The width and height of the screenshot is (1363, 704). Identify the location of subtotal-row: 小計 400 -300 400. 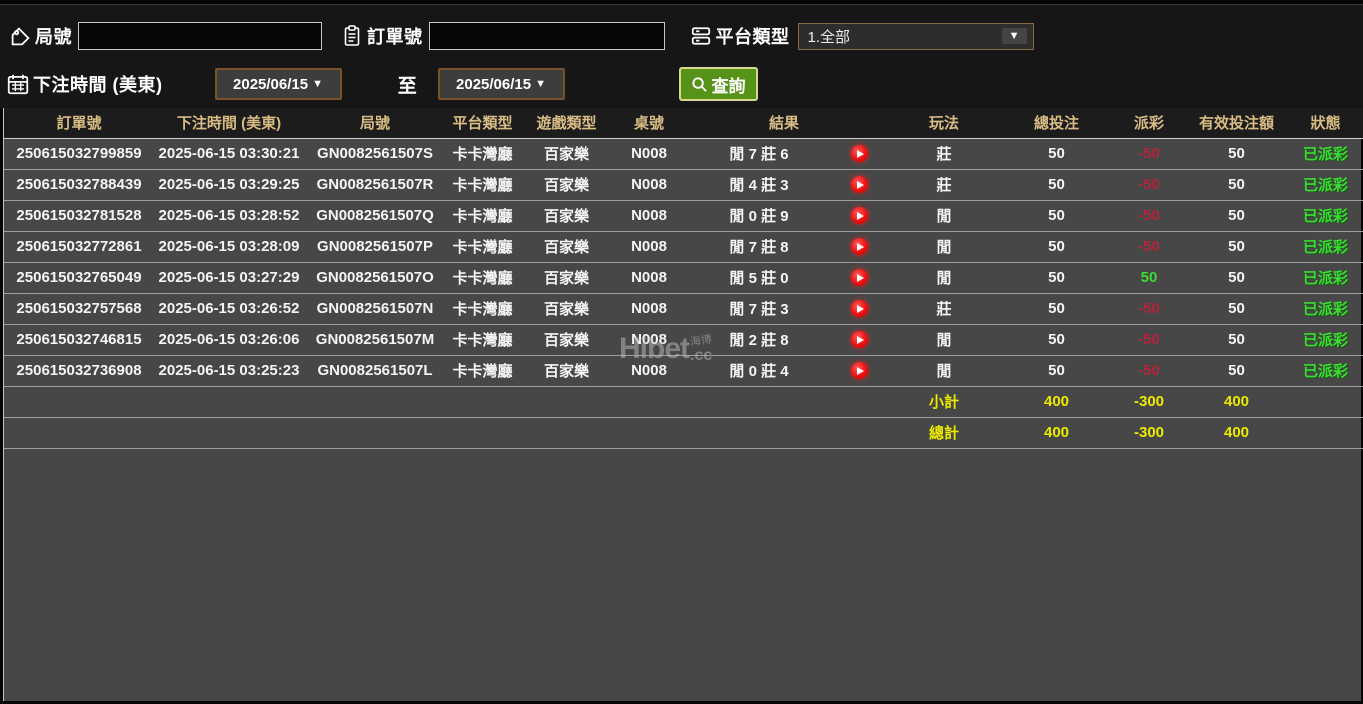
(683, 401).